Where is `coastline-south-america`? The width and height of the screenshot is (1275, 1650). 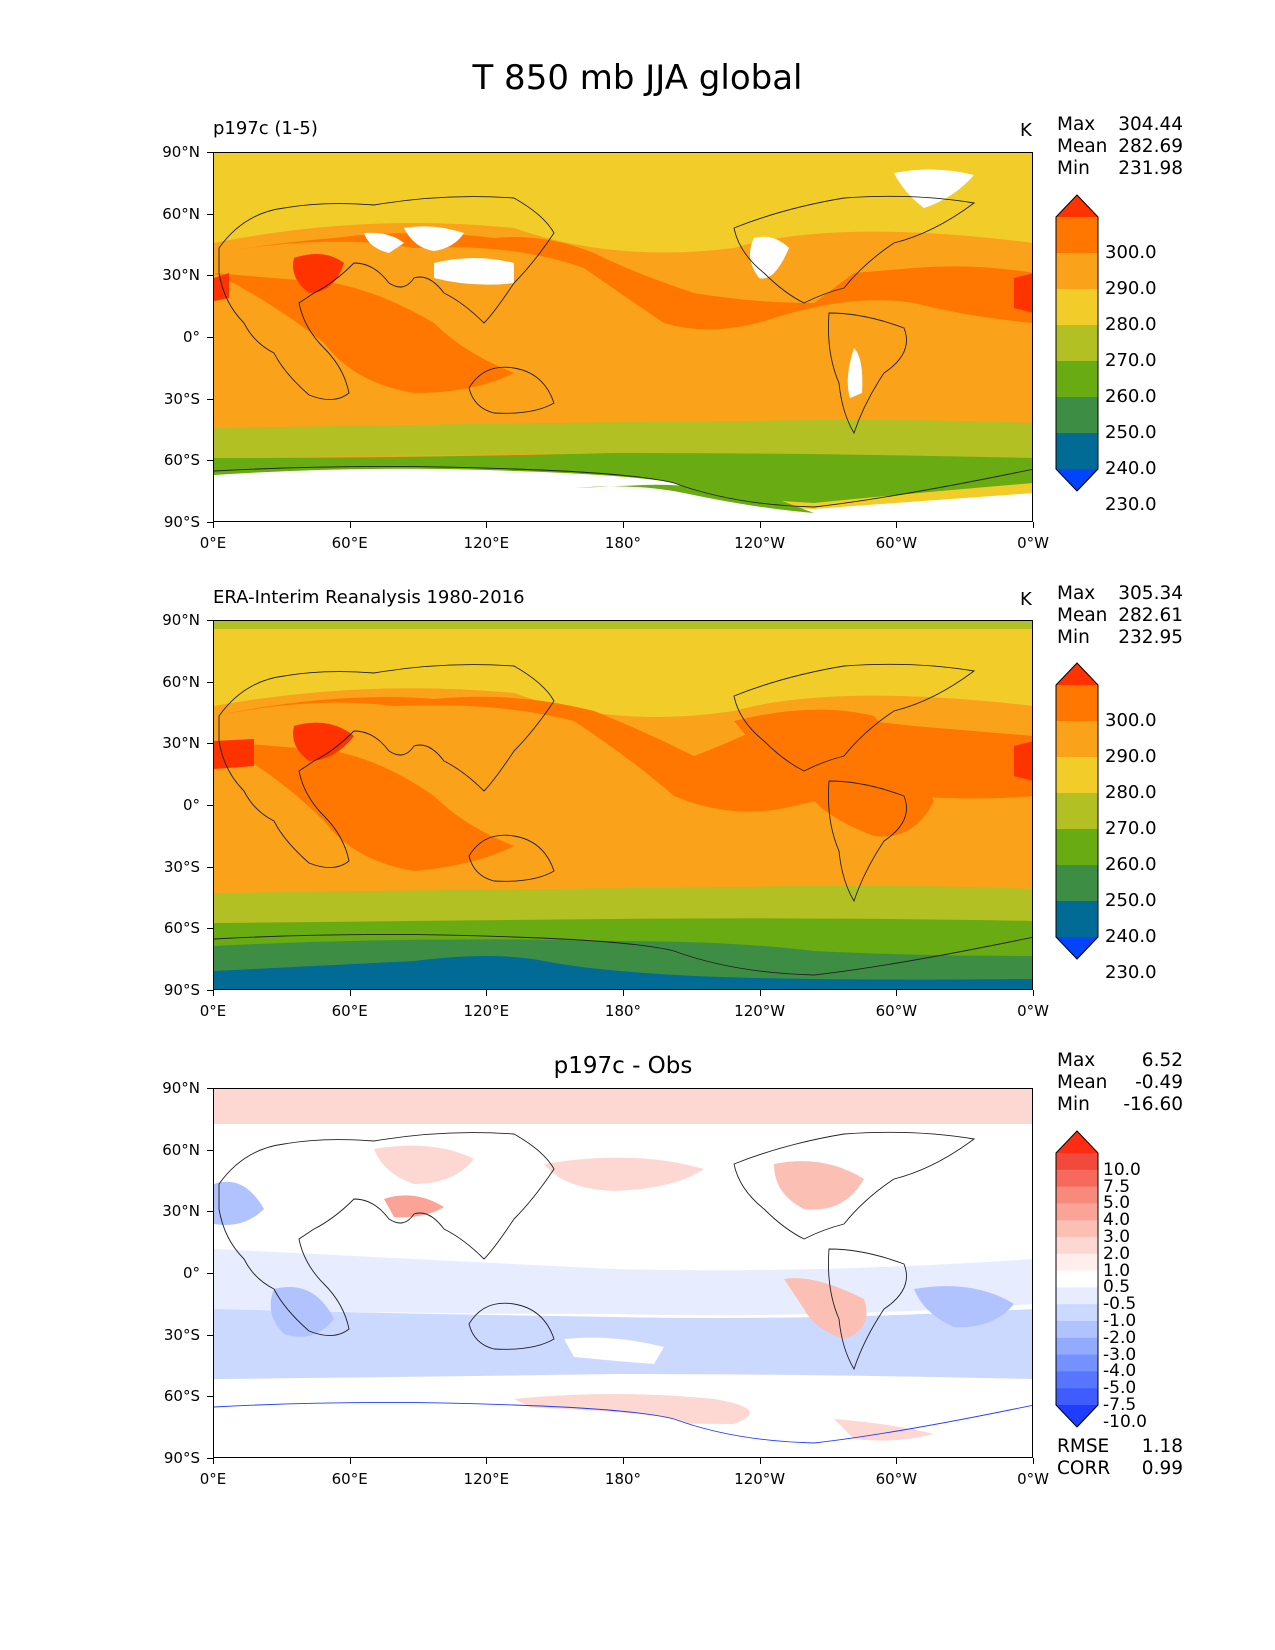 coastline-south-america is located at coordinates (867, 373).